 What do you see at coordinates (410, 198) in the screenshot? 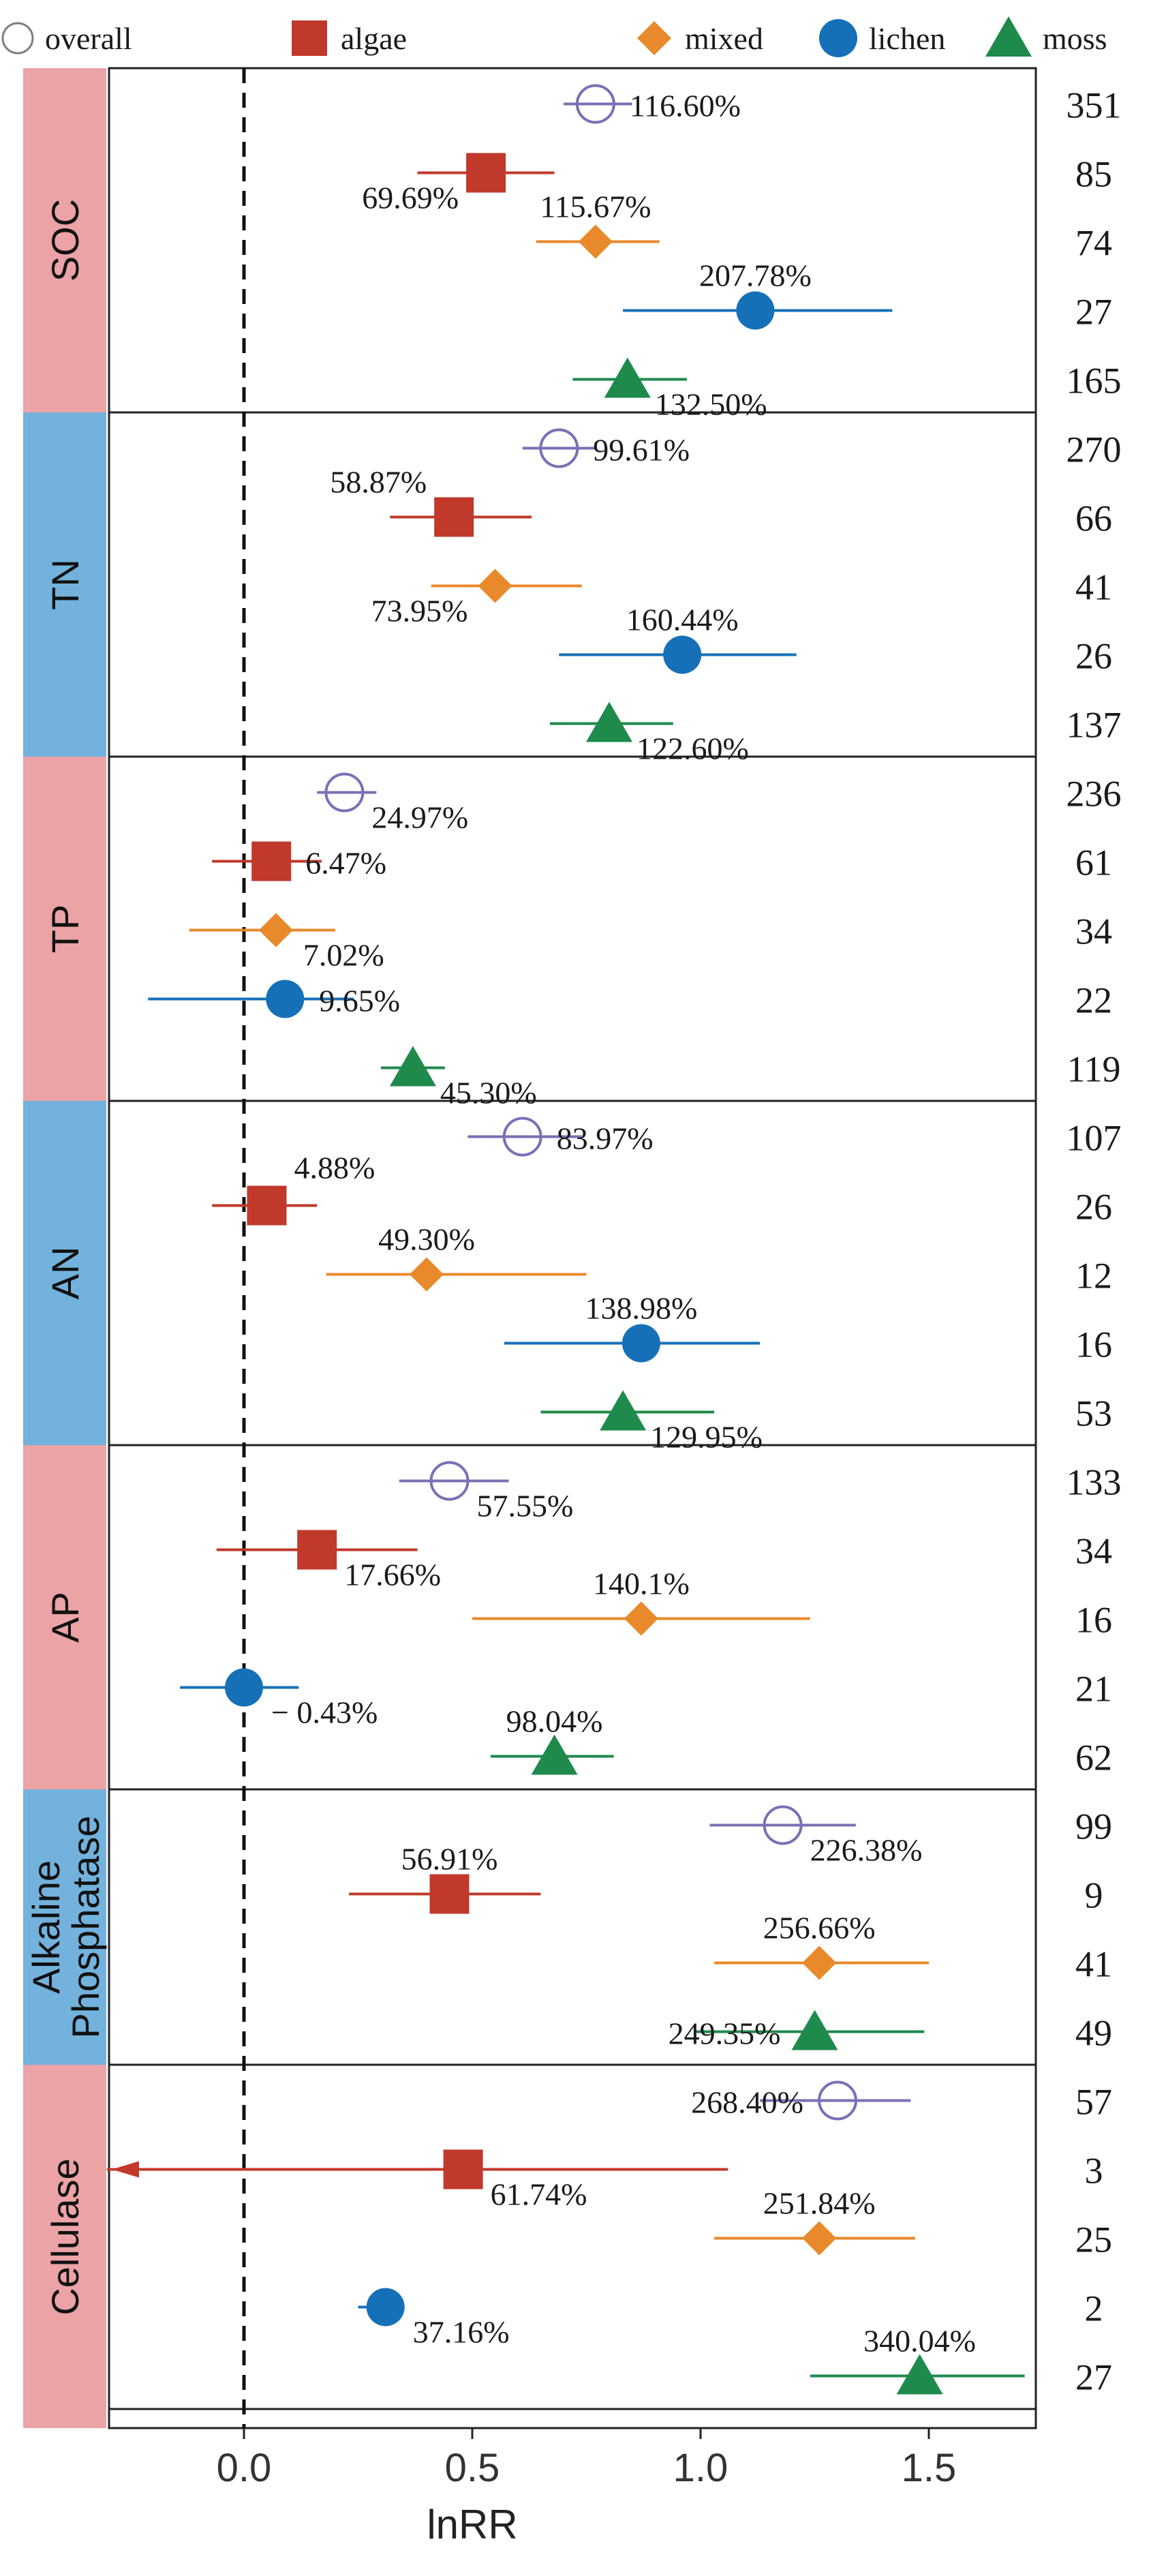
I see `effect-percent-label: 69.69%` at bounding box center [410, 198].